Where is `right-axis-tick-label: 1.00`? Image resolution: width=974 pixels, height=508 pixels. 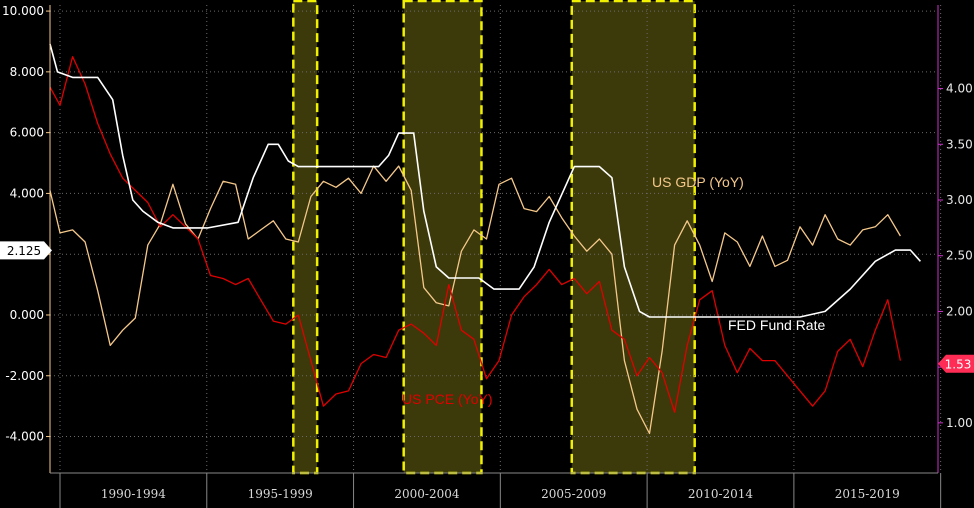 right-axis-tick-label: 1.00 is located at coordinates (959, 423).